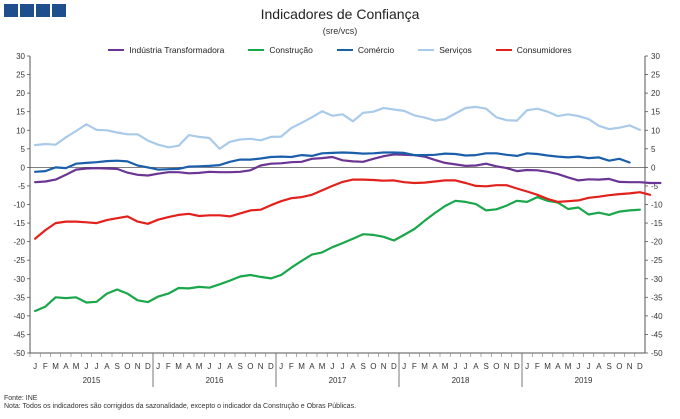  What do you see at coordinates (455, 50) in the screenshot?
I see `legend-label: Serviços` at bounding box center [455, 50].